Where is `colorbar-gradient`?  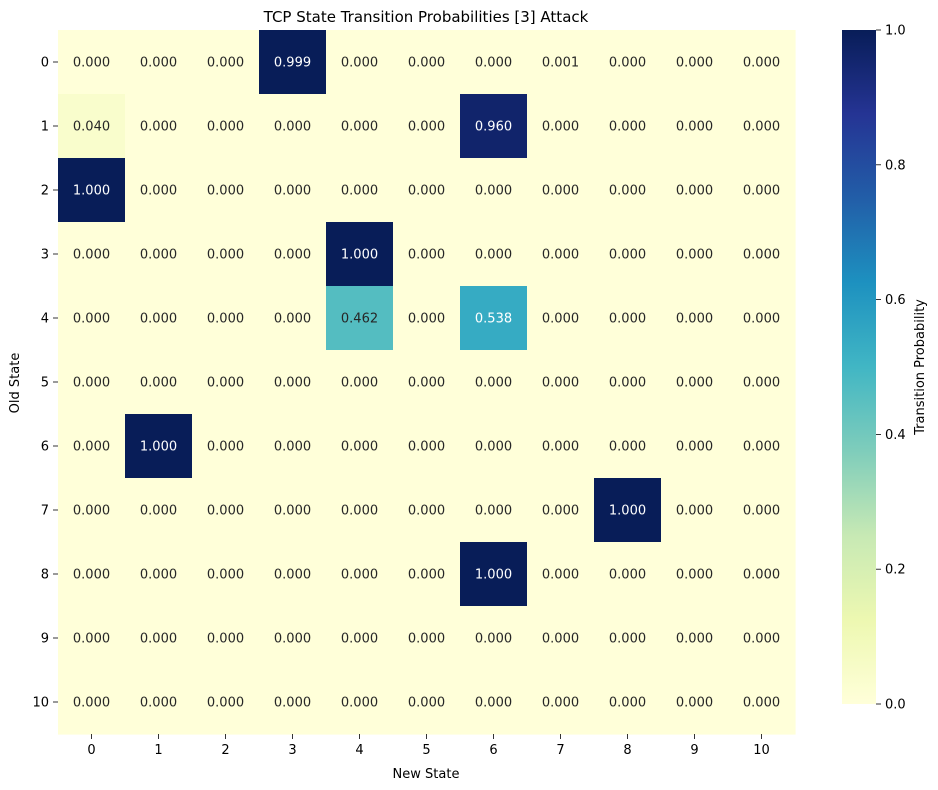
colorbar-gradient is located at coordinates (859, 367).